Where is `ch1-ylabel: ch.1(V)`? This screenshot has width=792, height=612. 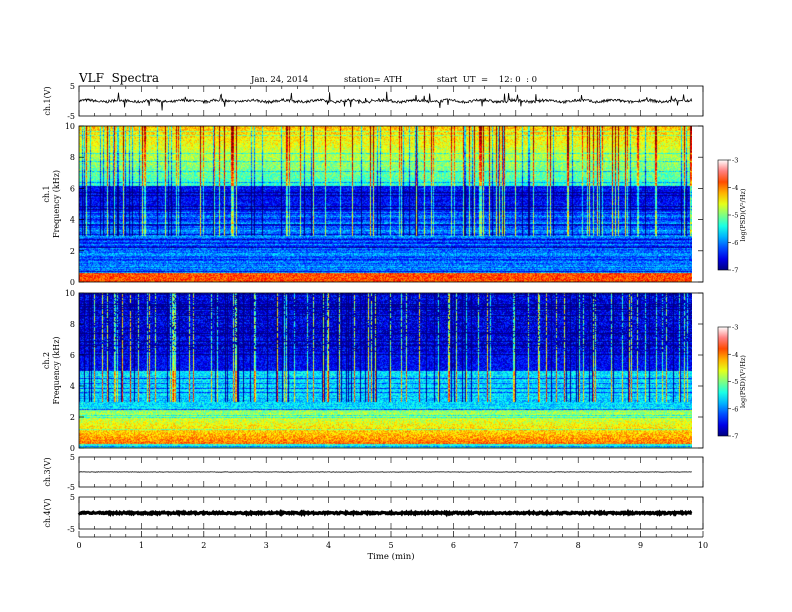 ch1-ylabel: ch.1(V) is located at coordinates (47, 100).